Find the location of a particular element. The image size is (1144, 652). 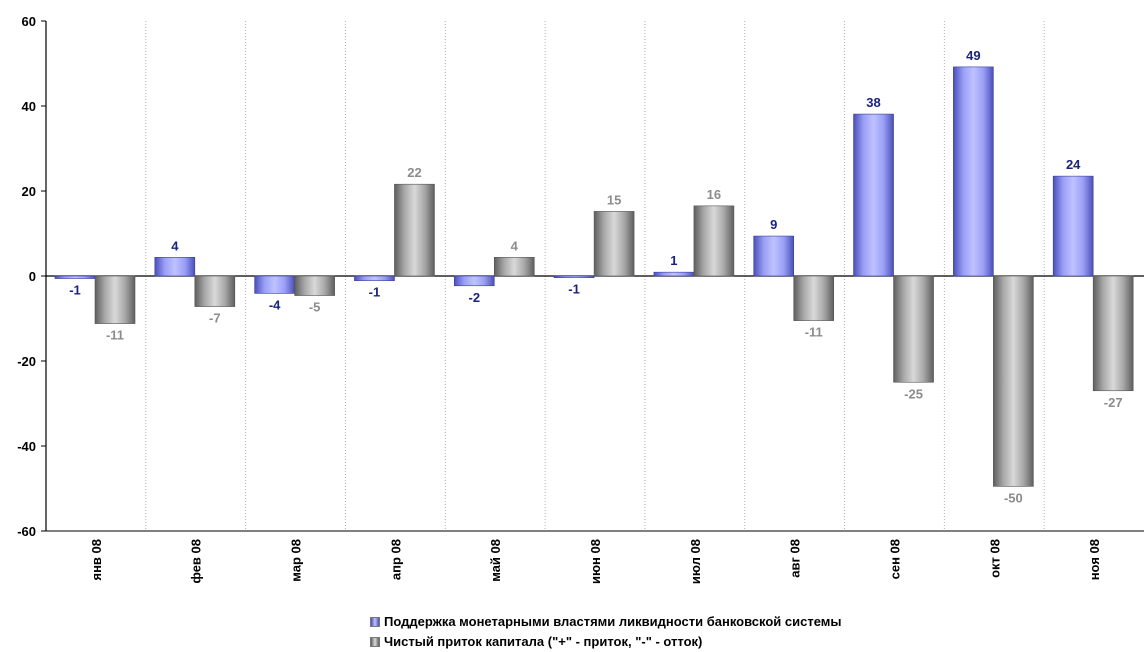

y-tick-label: 40 is located at coordinates (29, 106).